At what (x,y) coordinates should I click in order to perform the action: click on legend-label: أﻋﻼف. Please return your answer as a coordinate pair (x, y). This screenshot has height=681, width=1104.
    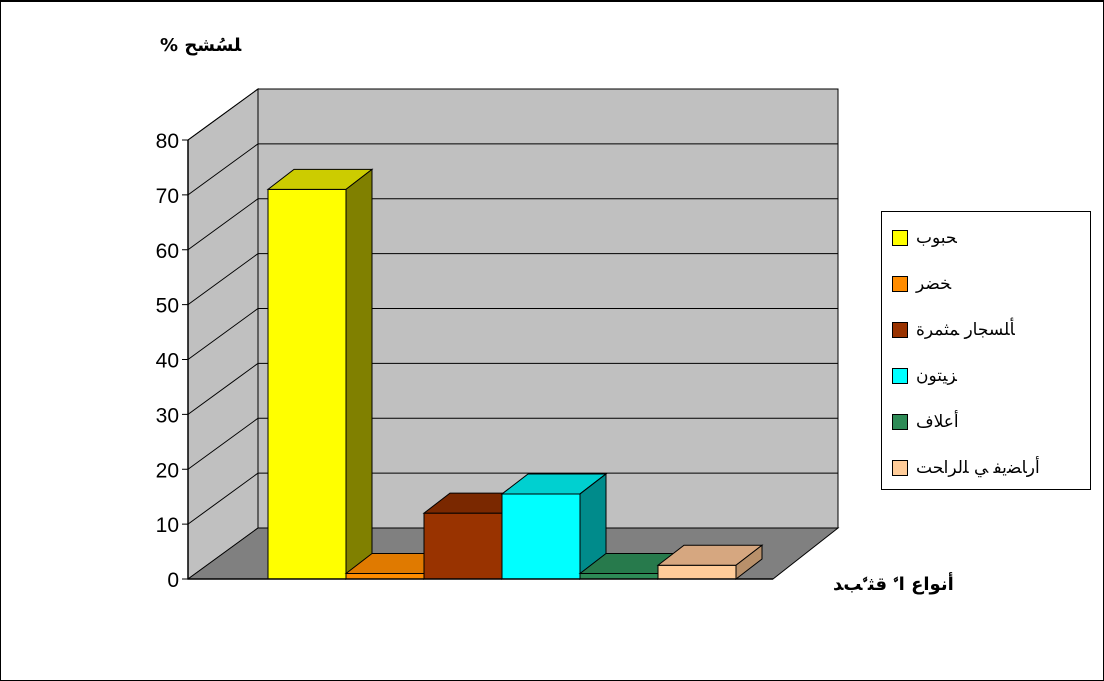
    Looking at the image, I should click on (937, 422).